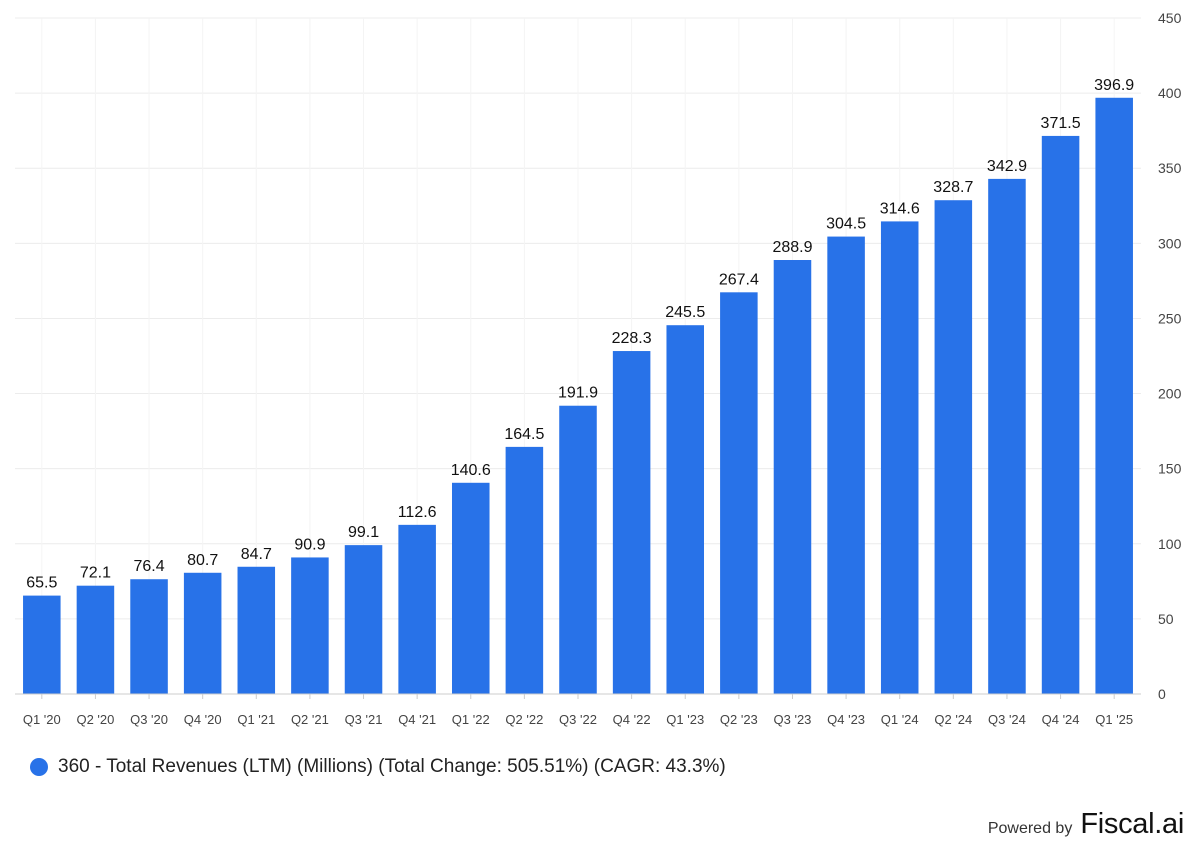 Image resolution: width=1200 pixels, height=850 pixels. I want to click on legend-marker, so click(39, 767).